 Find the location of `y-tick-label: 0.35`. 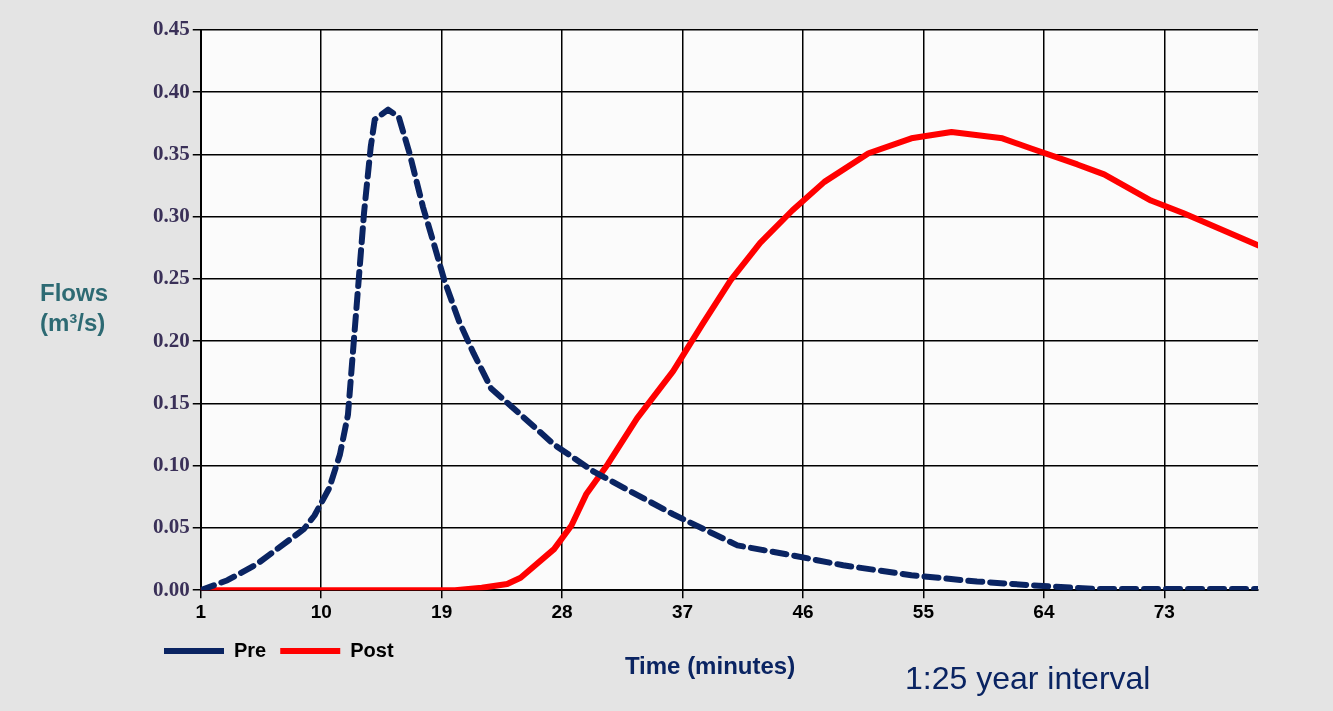

y-tick-label: 0.35 is located at coordinates (171, 152).